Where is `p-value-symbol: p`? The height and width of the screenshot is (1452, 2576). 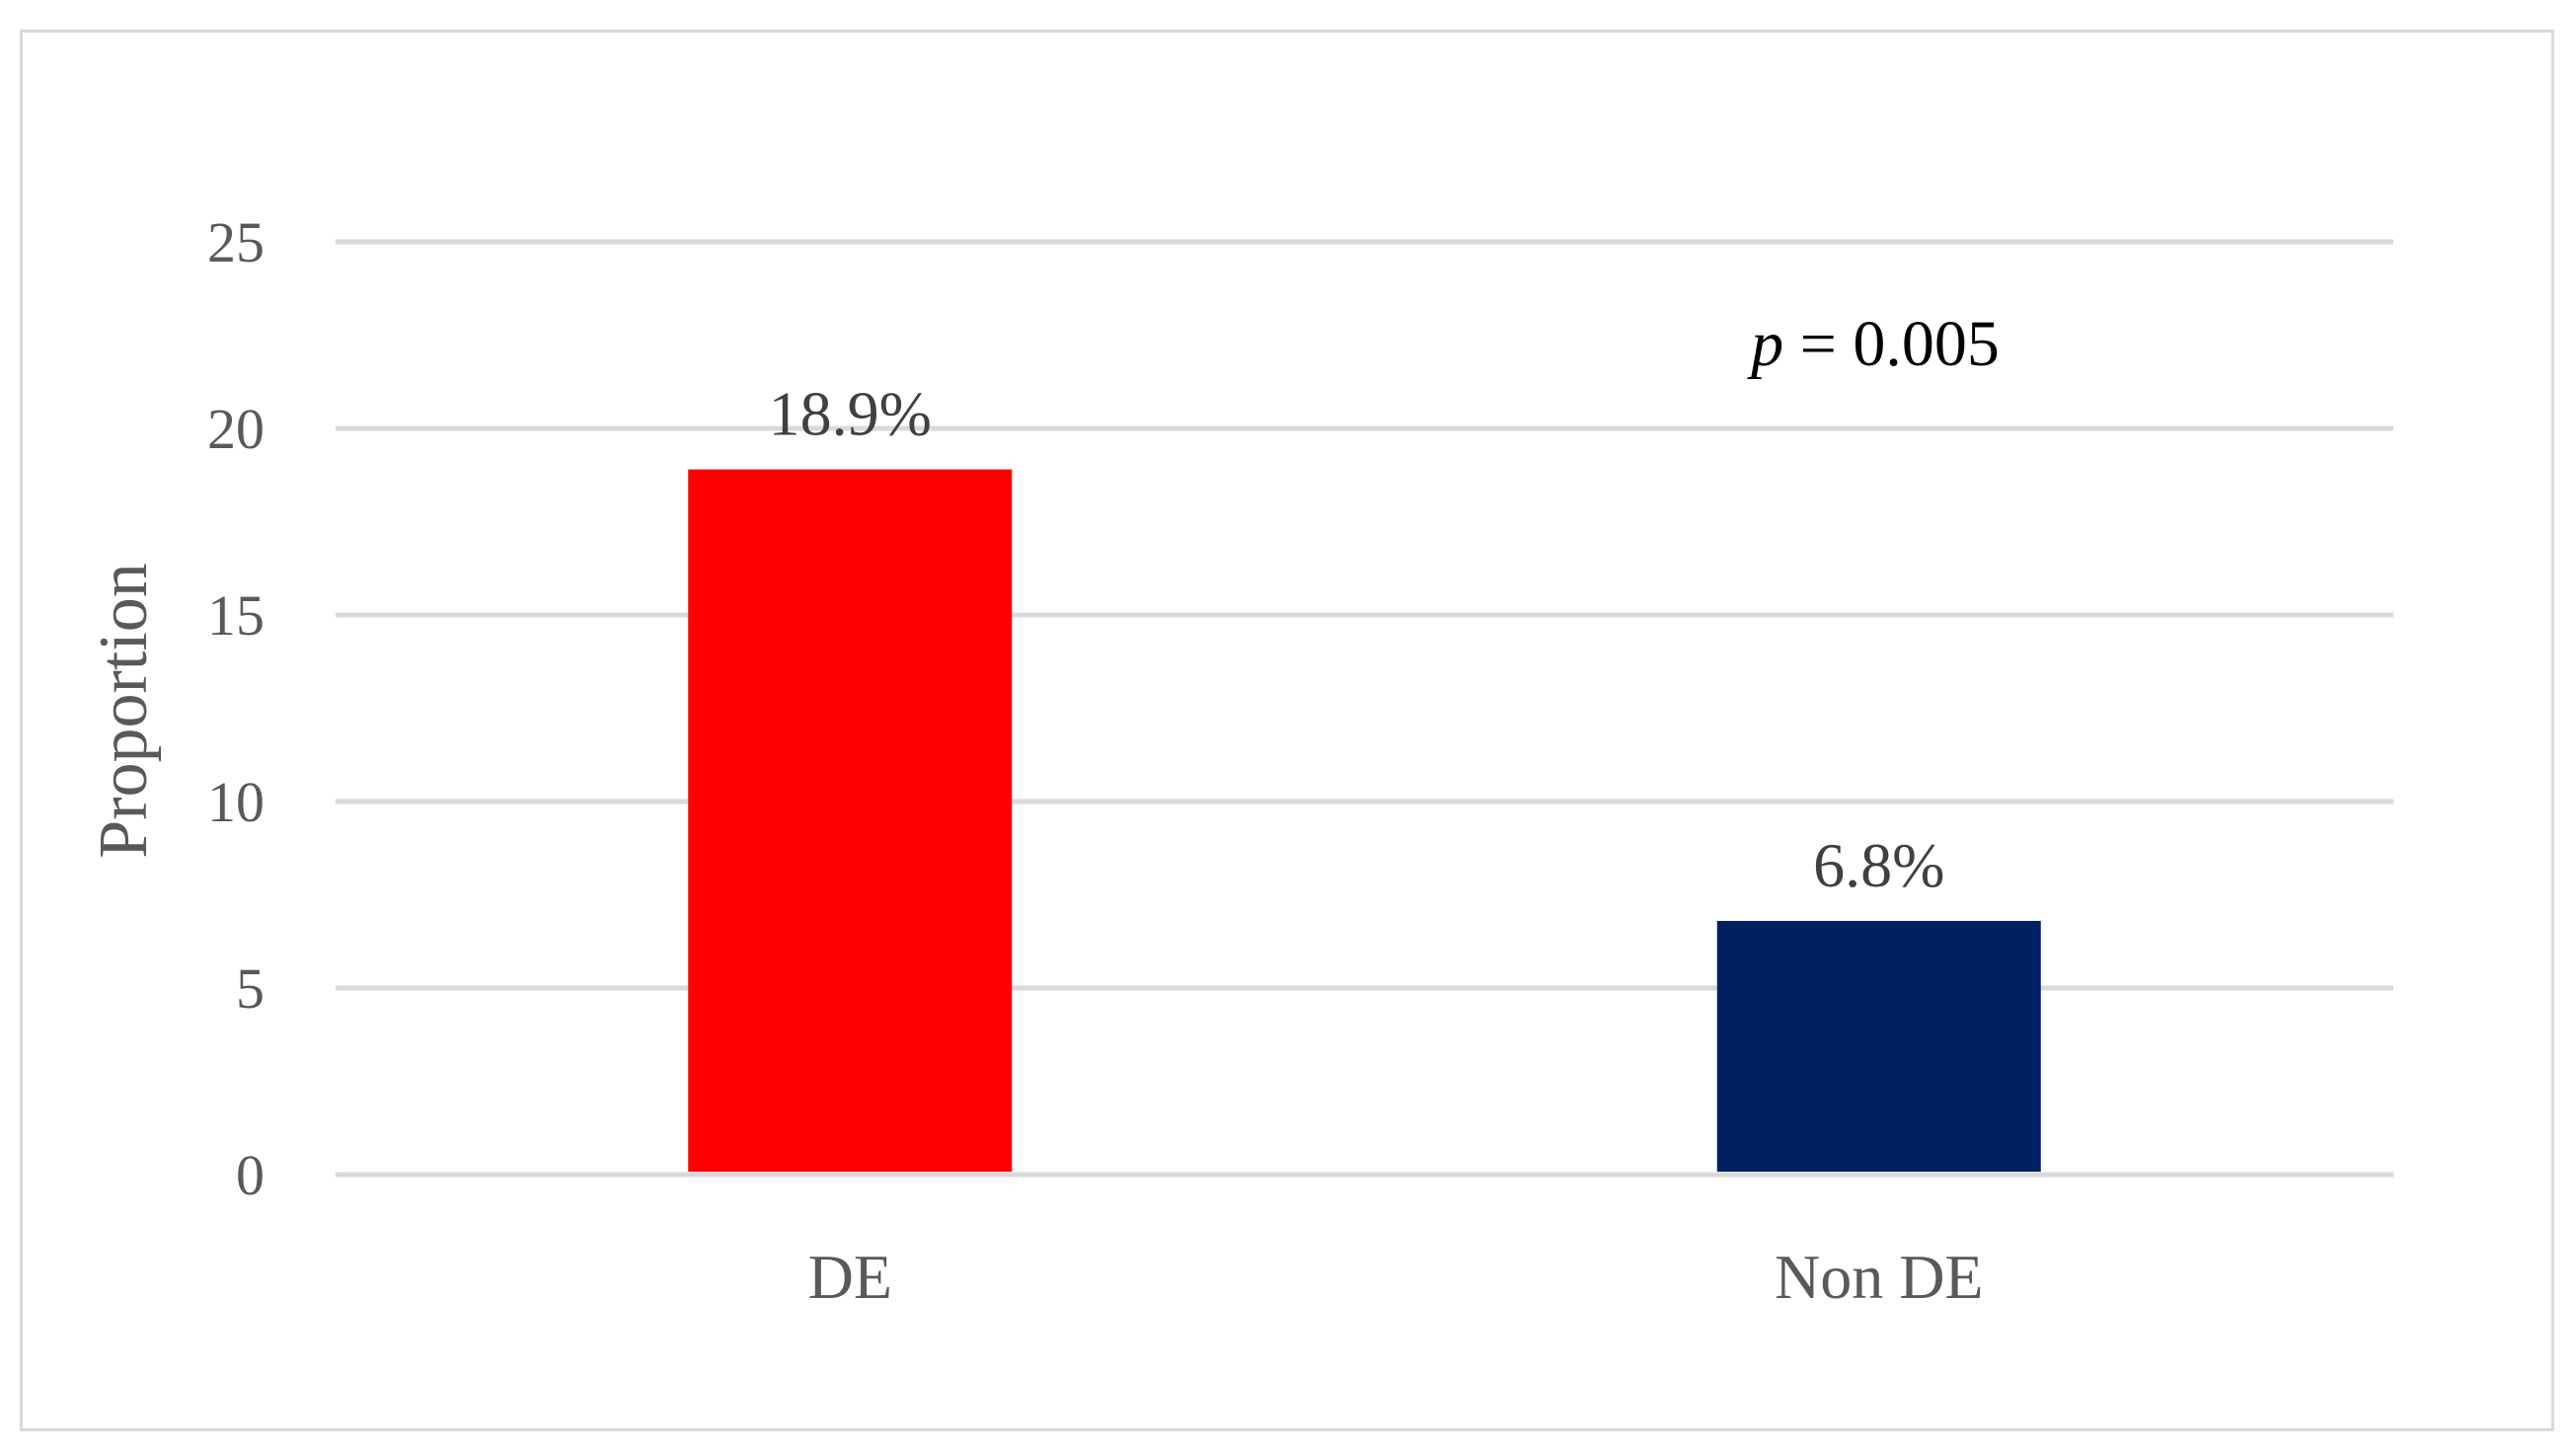 p-value-symbol: p is located at coordinates (1765, 344).